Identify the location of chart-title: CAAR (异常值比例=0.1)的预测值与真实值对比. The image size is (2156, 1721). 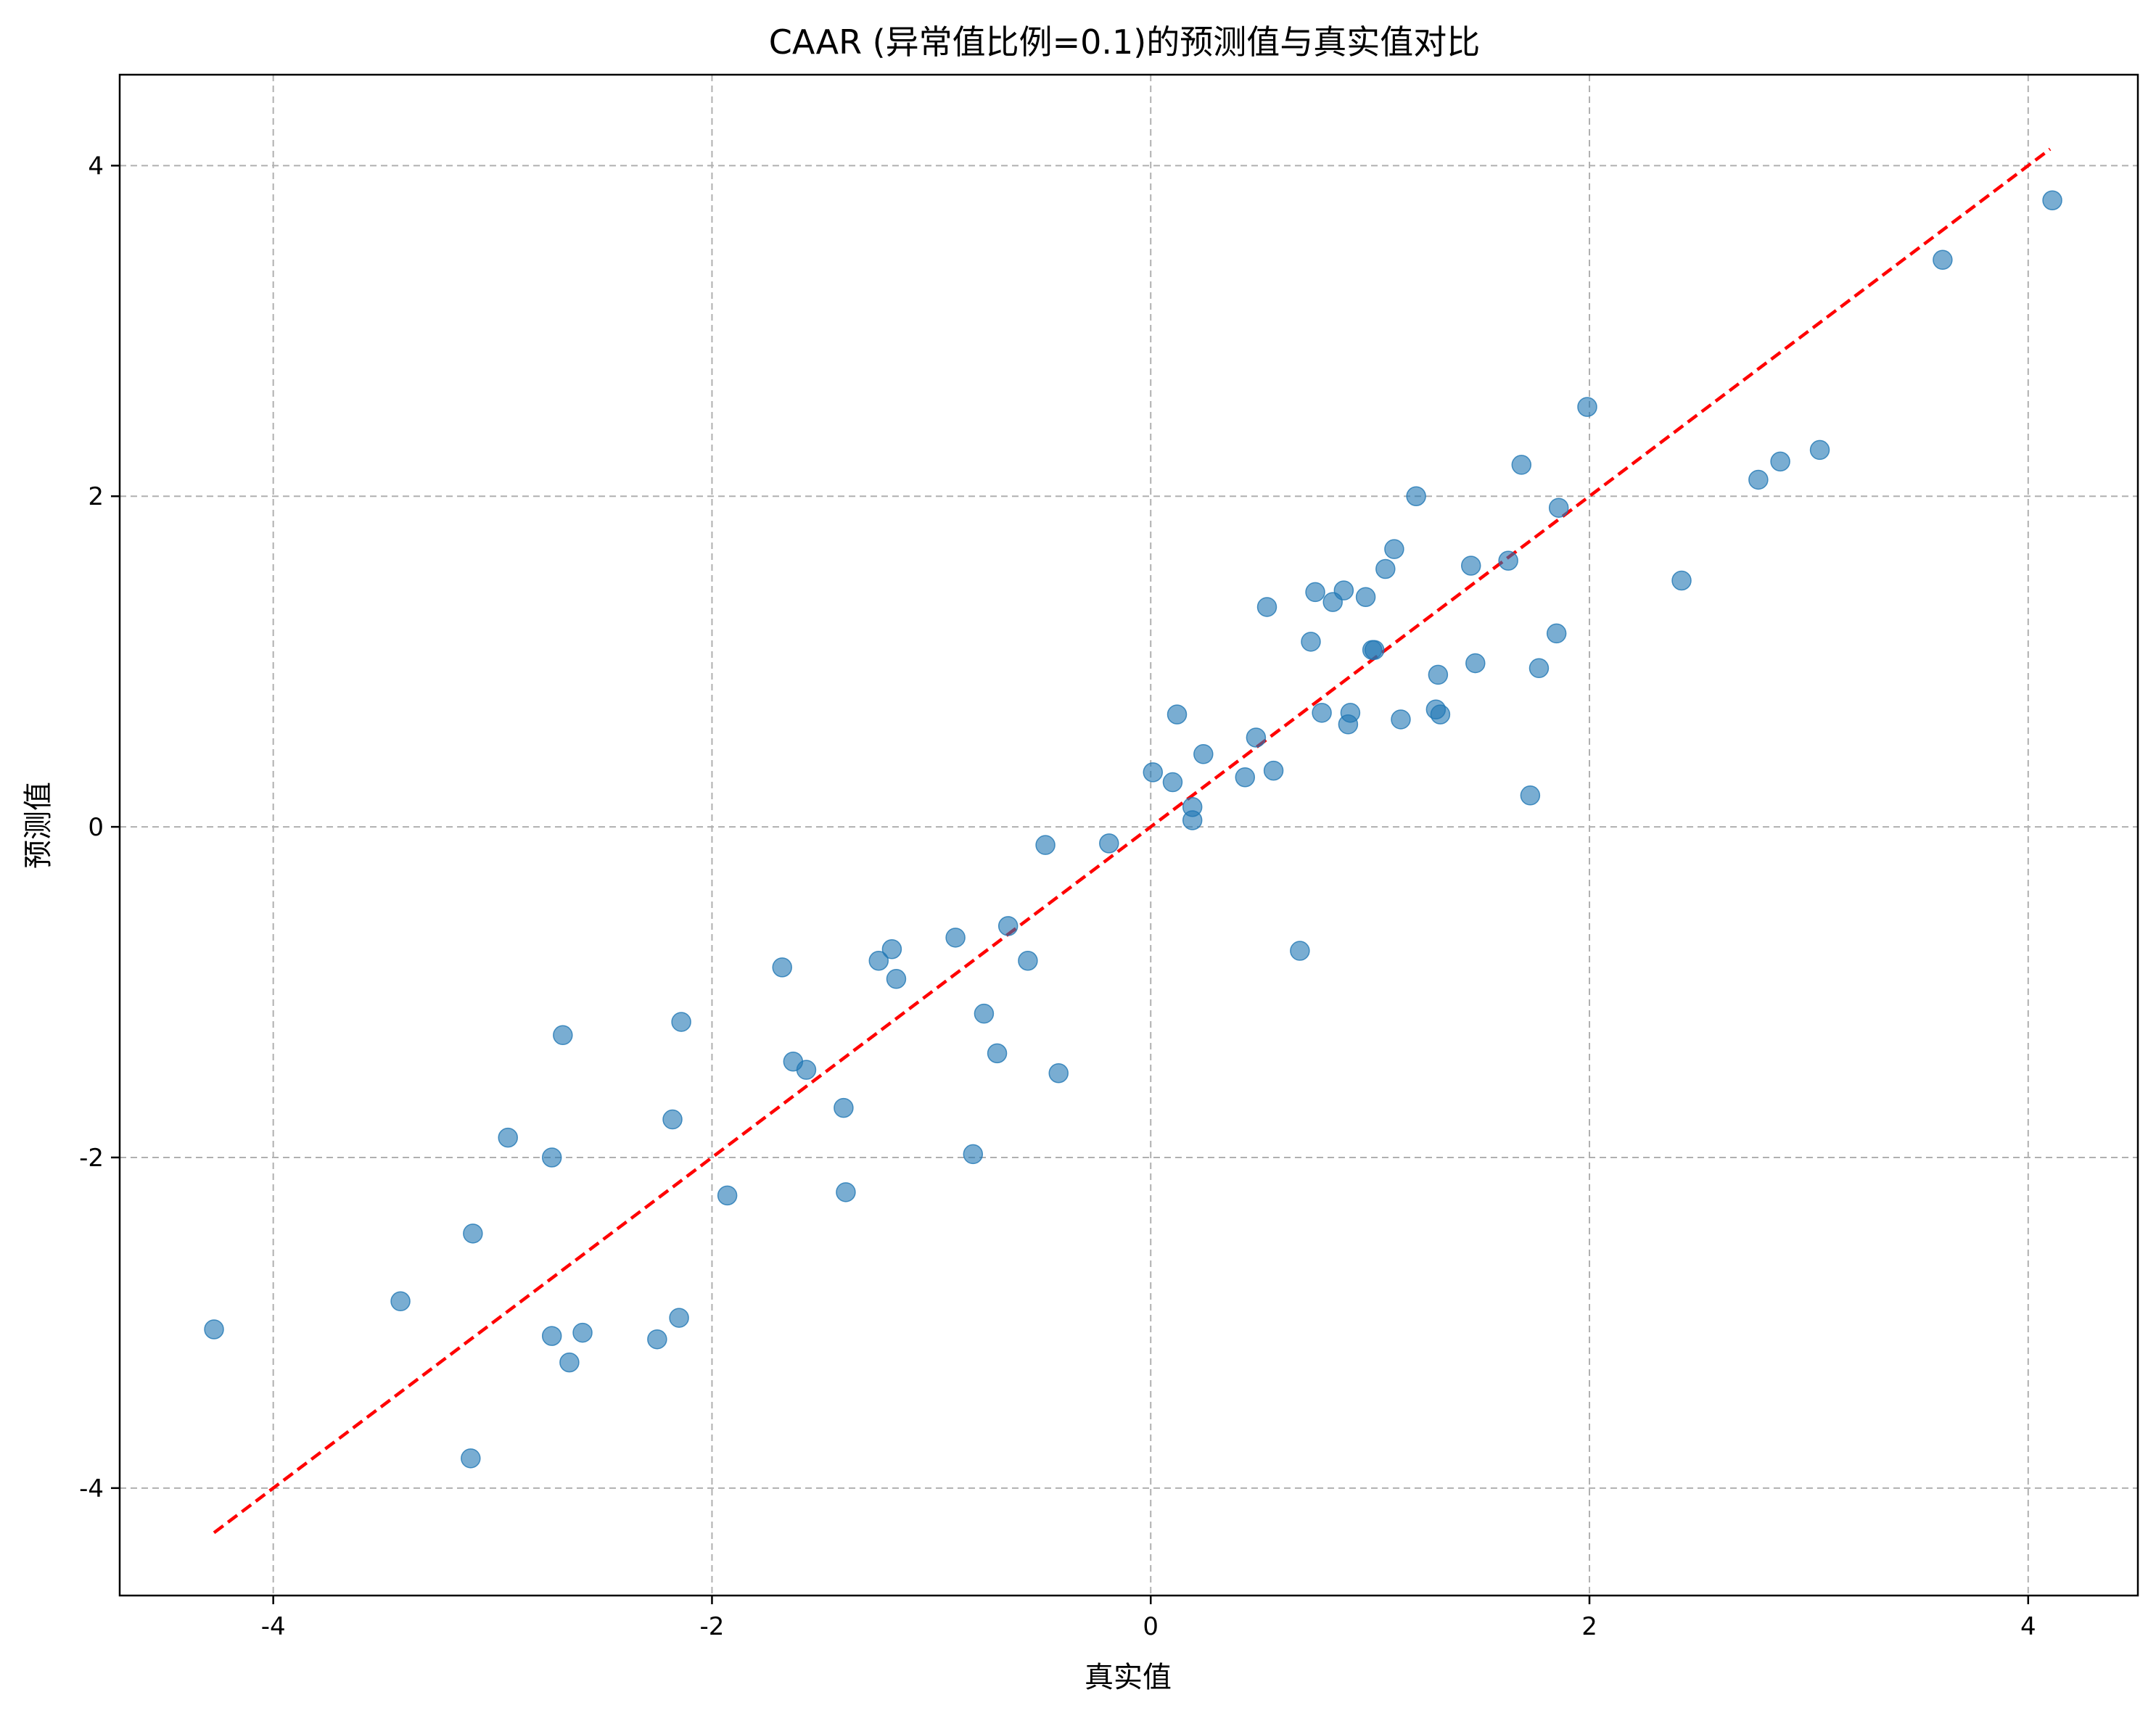
(1125, 42).